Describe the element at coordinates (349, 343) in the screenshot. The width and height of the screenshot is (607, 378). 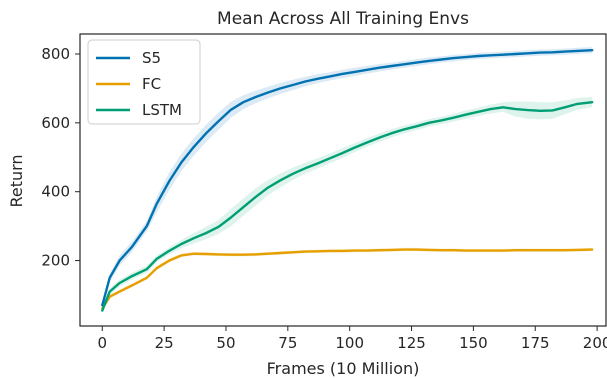
I see `x-tick-label: 100` at that location.